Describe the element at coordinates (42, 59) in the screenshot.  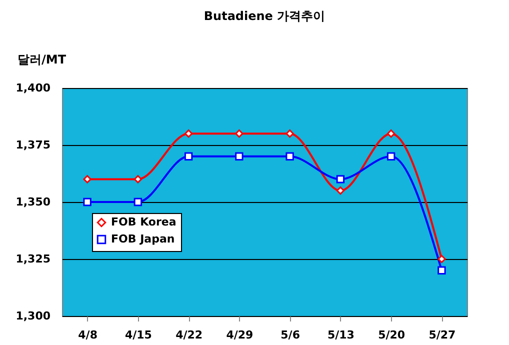
I see `y-axis-title: 달러/MT` at that location.